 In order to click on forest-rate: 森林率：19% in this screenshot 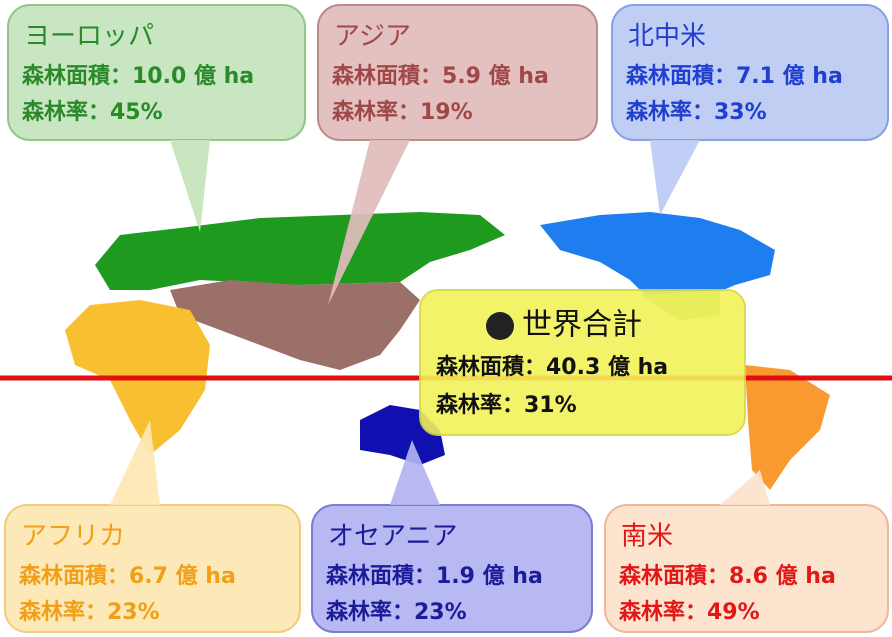, I will do `click(402, 112)`.